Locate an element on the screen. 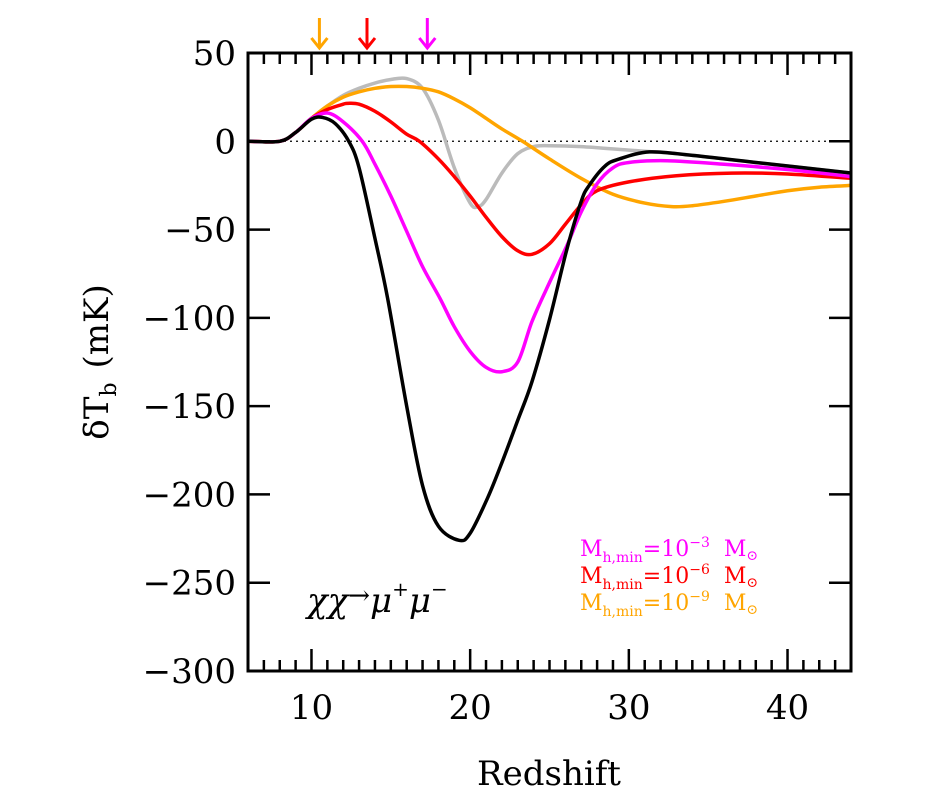  annotation-mu-plus: μ is located at coordinates (381, 601).